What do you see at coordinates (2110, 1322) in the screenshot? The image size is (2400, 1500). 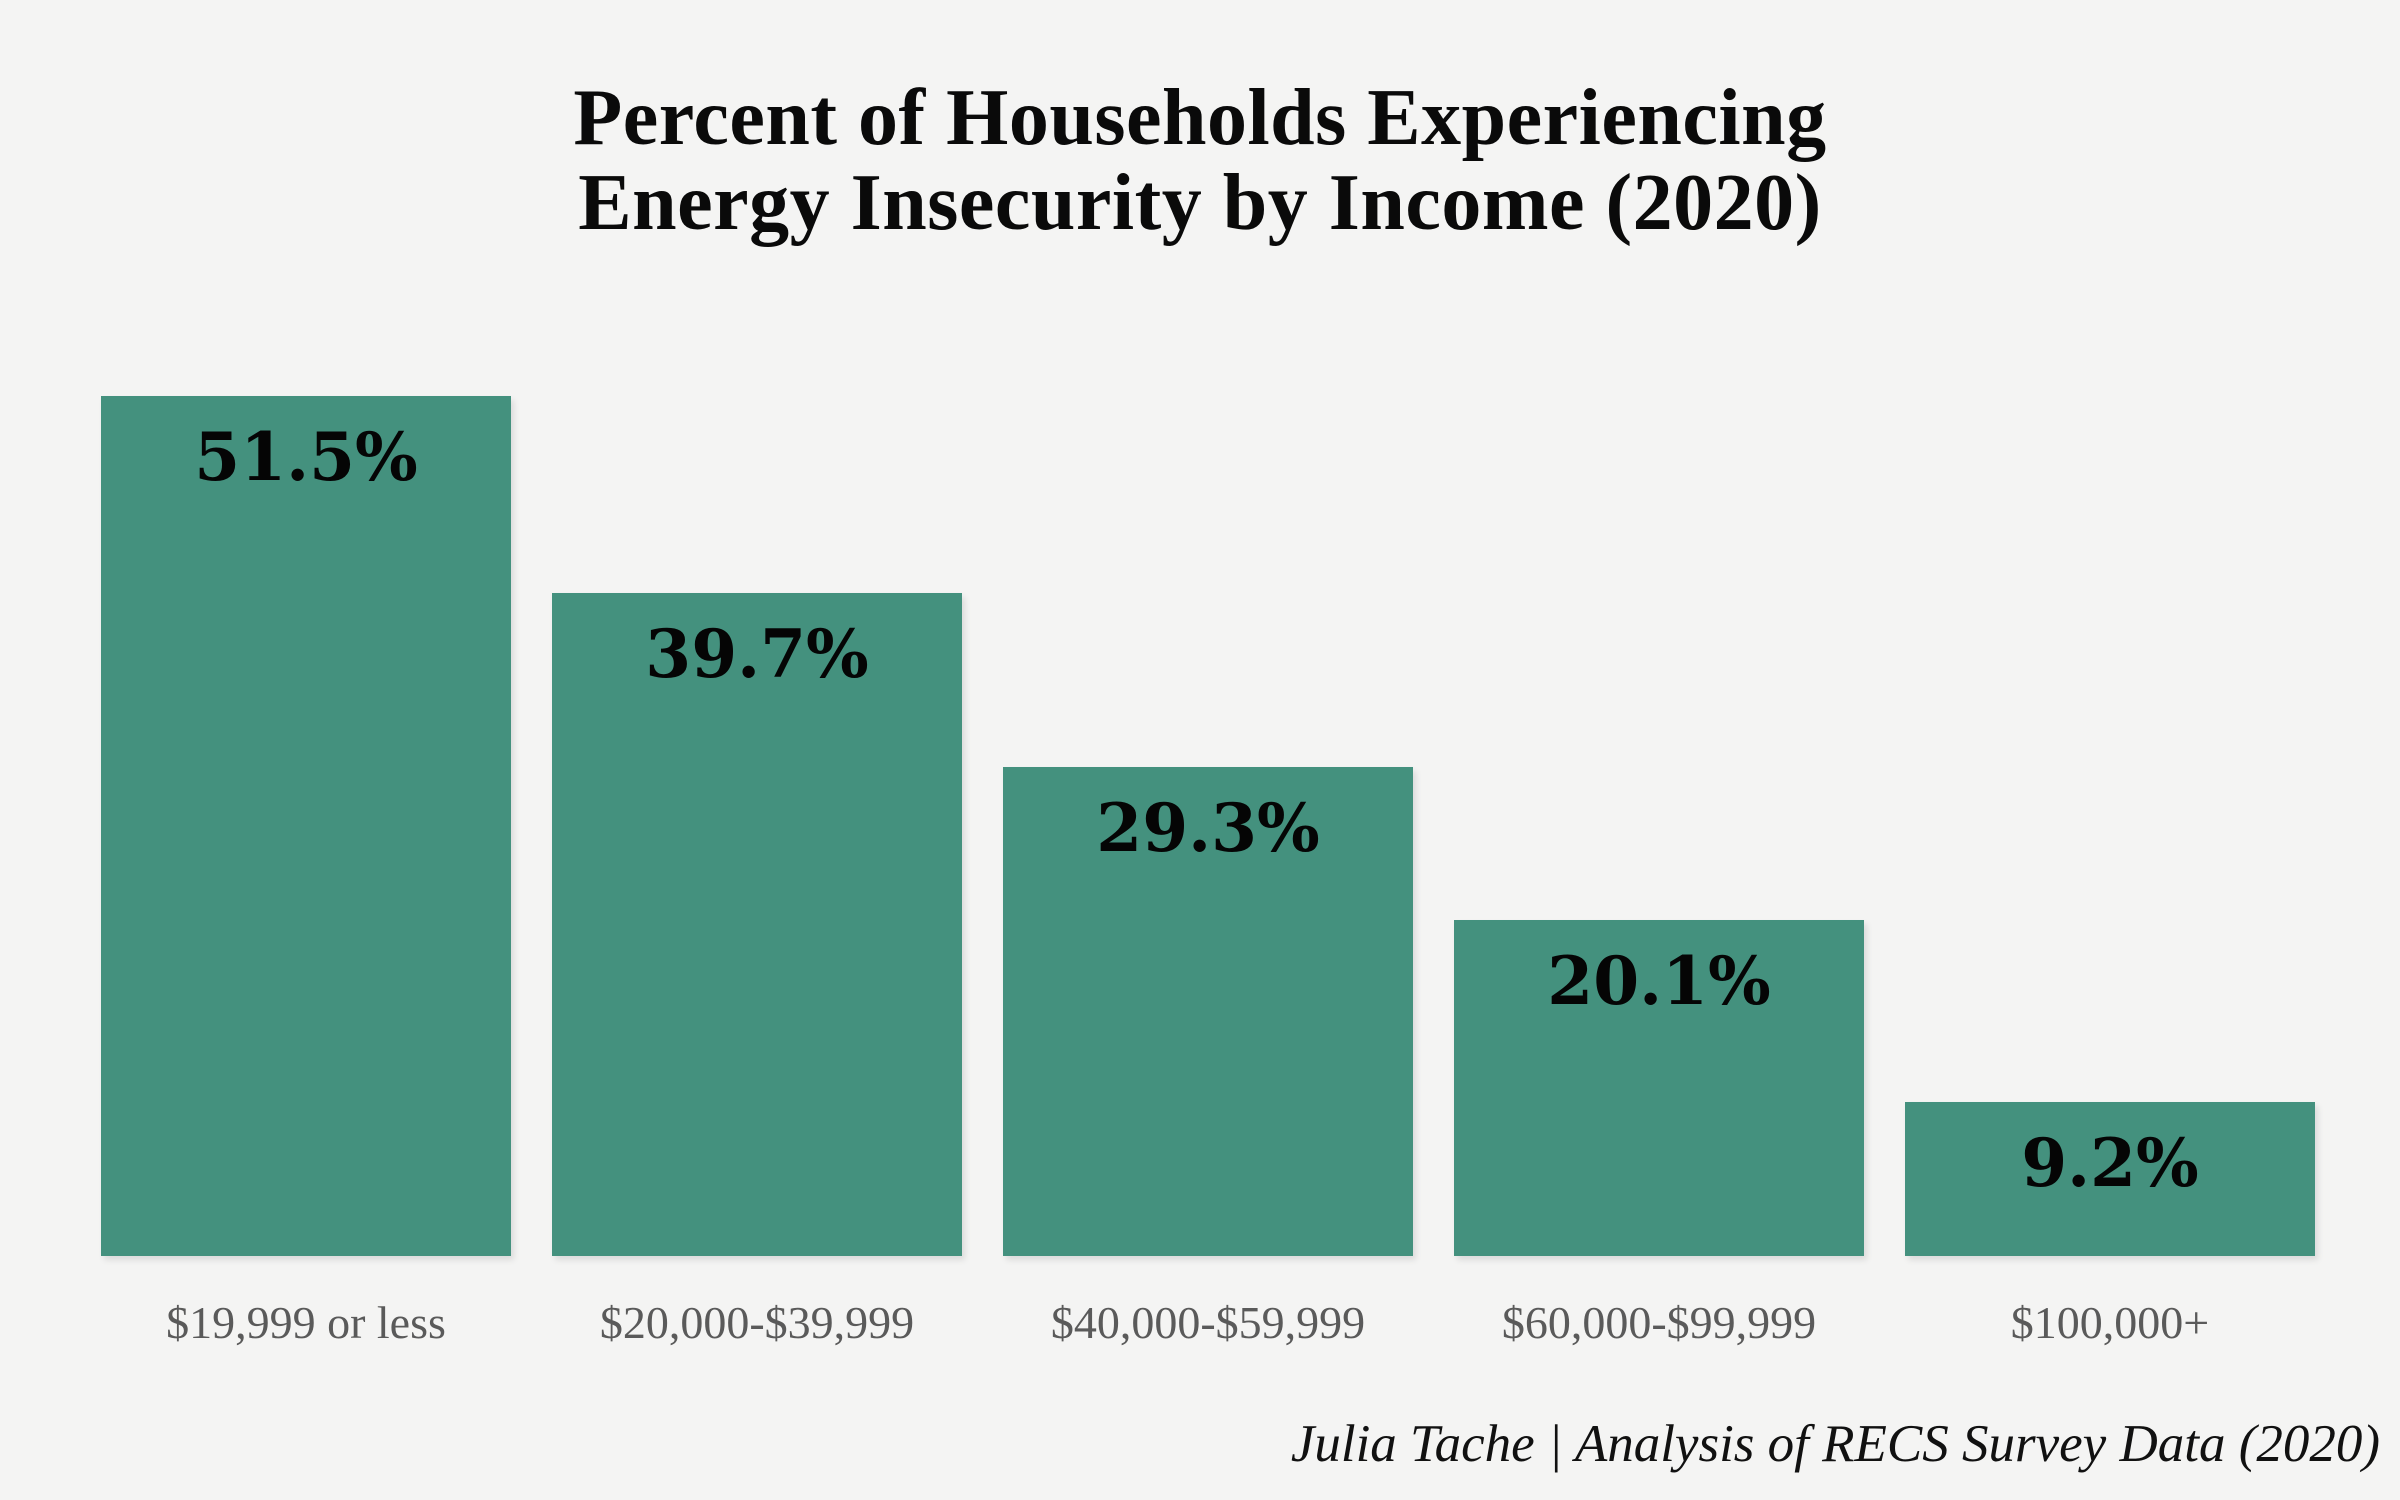 I see `x-axis-label: $100,000+` at bounding box center [2110, 1322].